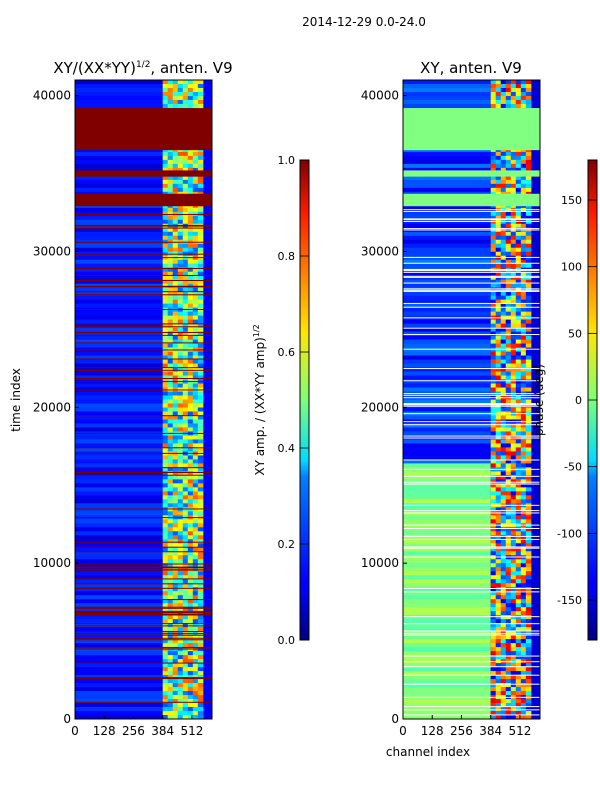  I want to click on phase-colorbar-label: phase (deg), so click(539, 400).